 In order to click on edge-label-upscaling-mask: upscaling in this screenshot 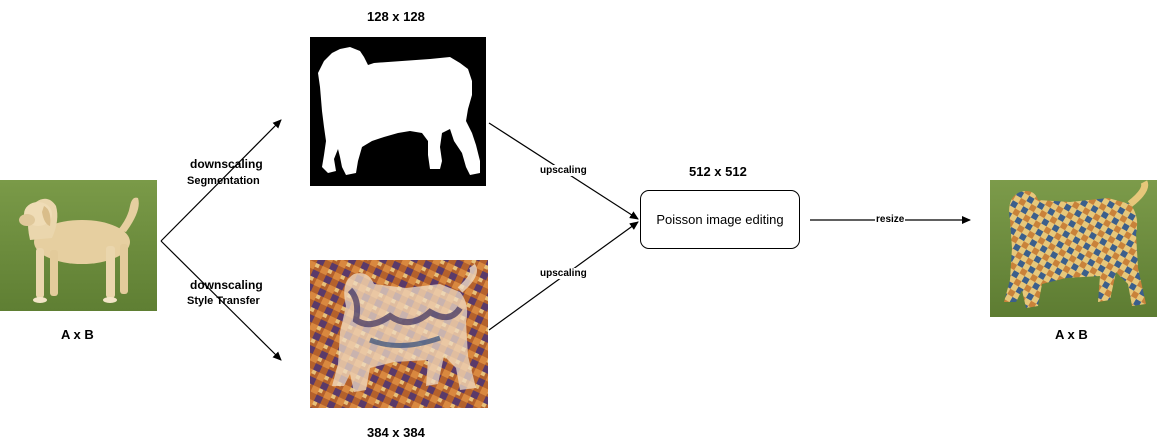, I will do `click(563, 170)`.